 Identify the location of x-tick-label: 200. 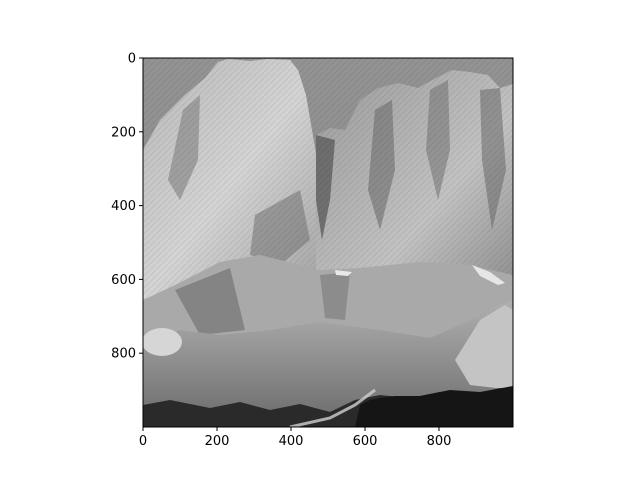
(217, 441).